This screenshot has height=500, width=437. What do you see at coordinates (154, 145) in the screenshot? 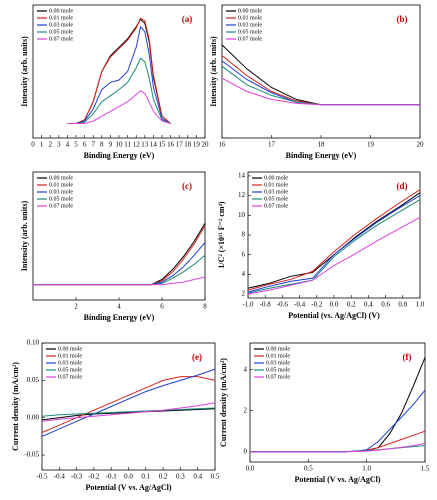
I see `x-tick-label: 14` at bounding box center [154, 145].